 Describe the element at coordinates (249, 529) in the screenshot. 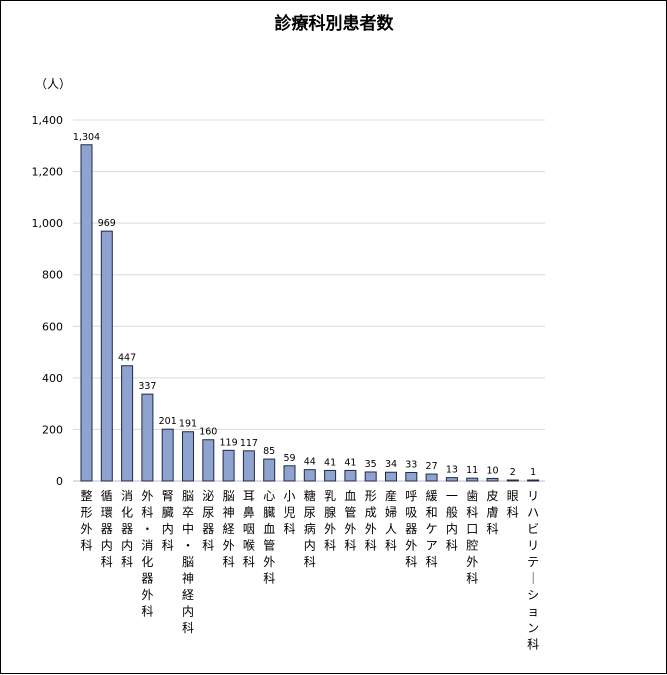

I see `x-tick-label: 耳鼻咽喉科` at that location.